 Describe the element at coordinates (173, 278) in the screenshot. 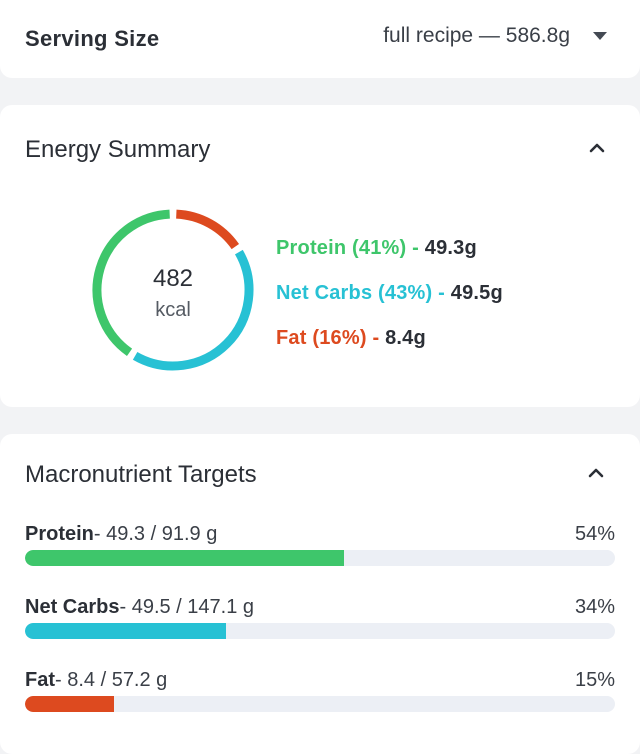

I see `kcal-value: 482` at that location.